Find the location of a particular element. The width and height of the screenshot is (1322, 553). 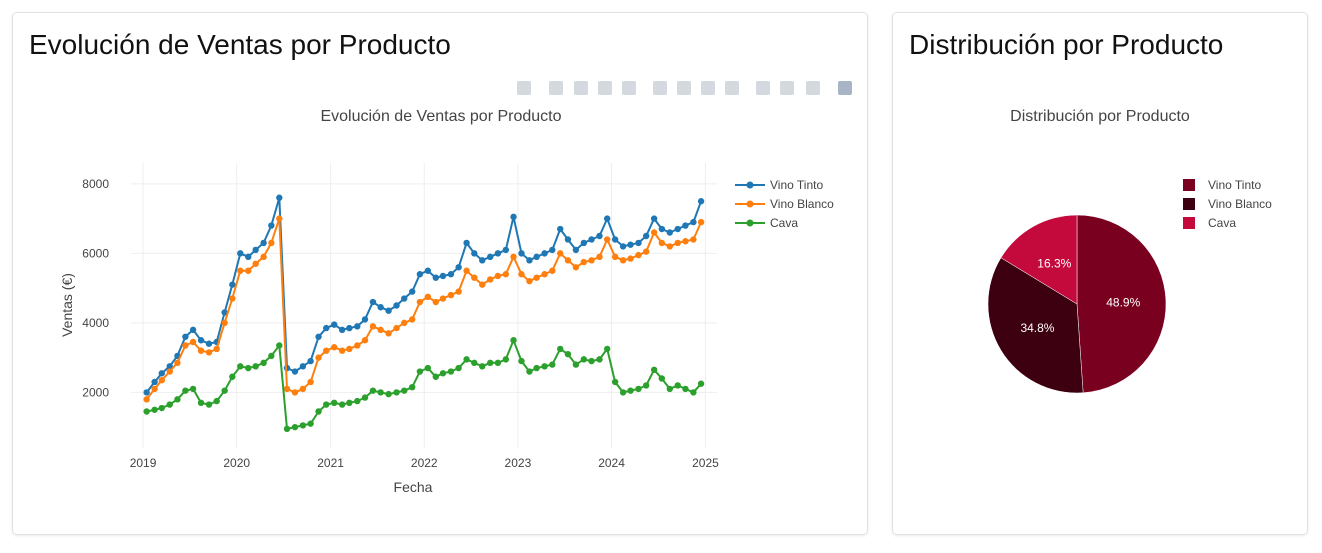

zoom-out-icon is located at coordinates (684, 88).